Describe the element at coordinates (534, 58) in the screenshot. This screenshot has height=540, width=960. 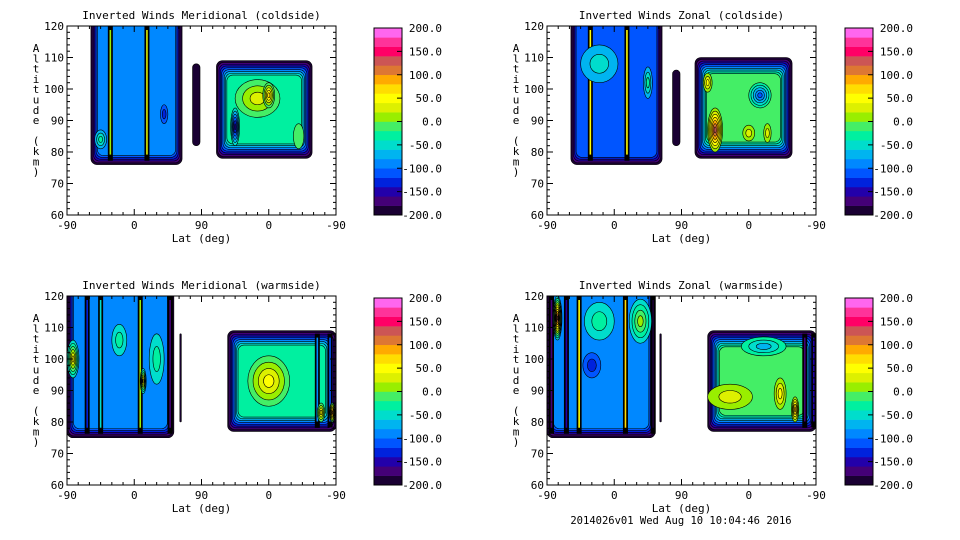
I see `y-tick-label: 110` at that location.